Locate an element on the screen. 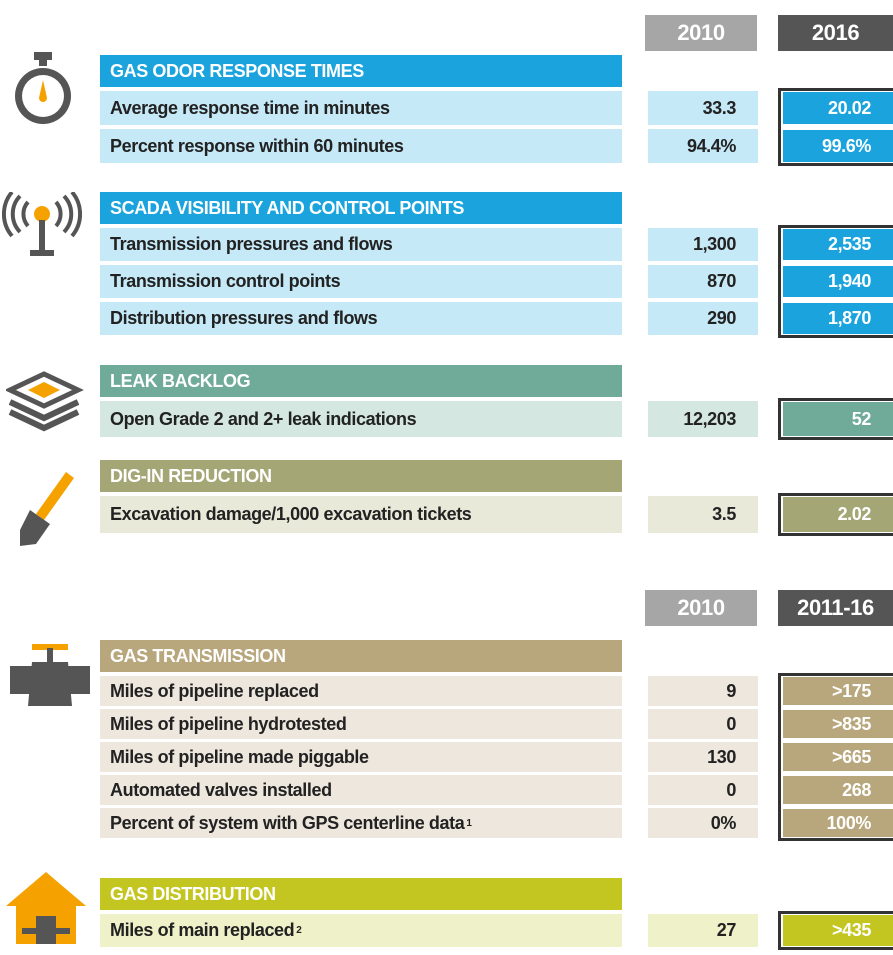  value-later-text: 52 is located at coordinates (861, 418).